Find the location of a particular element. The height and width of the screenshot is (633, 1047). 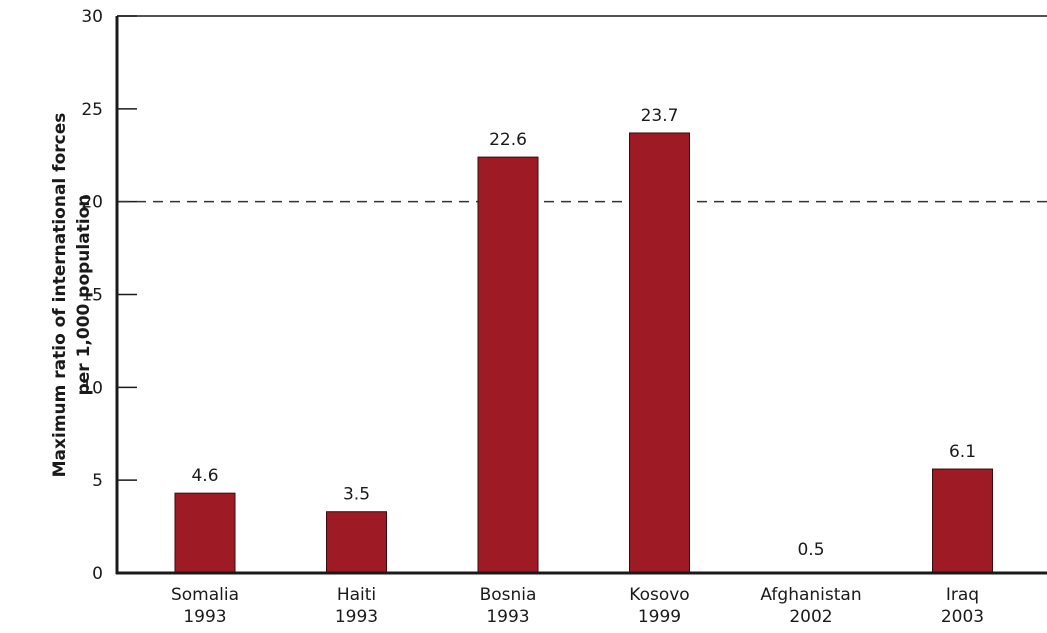

y-tick-label: 10 is located at coordinates (92, 388).